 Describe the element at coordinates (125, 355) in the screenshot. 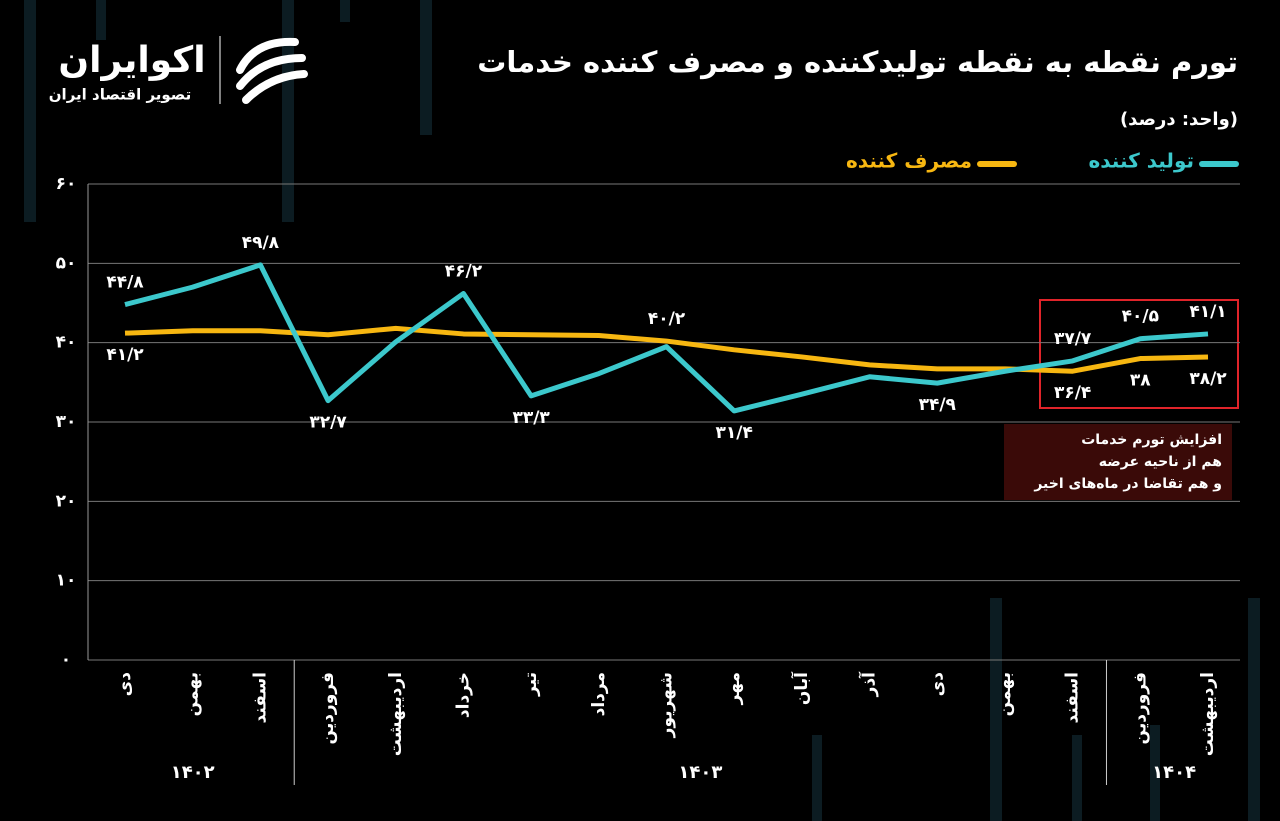

I see `value-label: ۴۱/۲` at that location.